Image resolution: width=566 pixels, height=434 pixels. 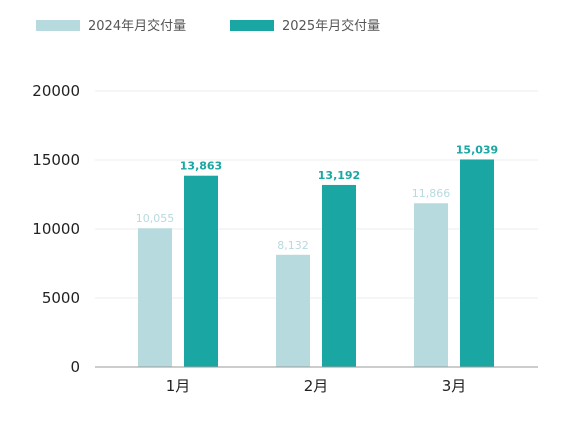 What do you see at coordinates (201, 166) in the screenshot?
I see `data-label-2-1: 13,863` at bounding box center [201, 166].